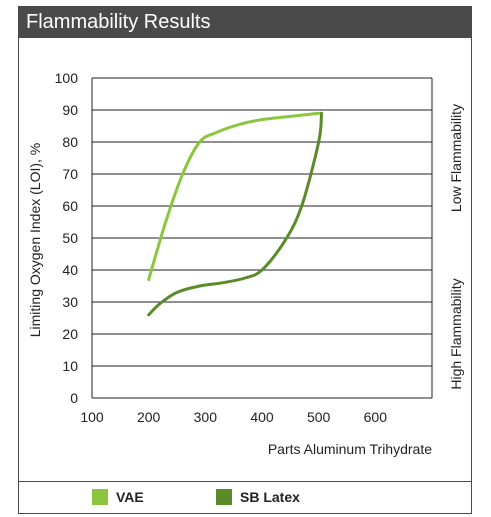 The height and width of the screenshot is (517, 491). I want to click on x-tick-label-600: 600, so click(376, 417).